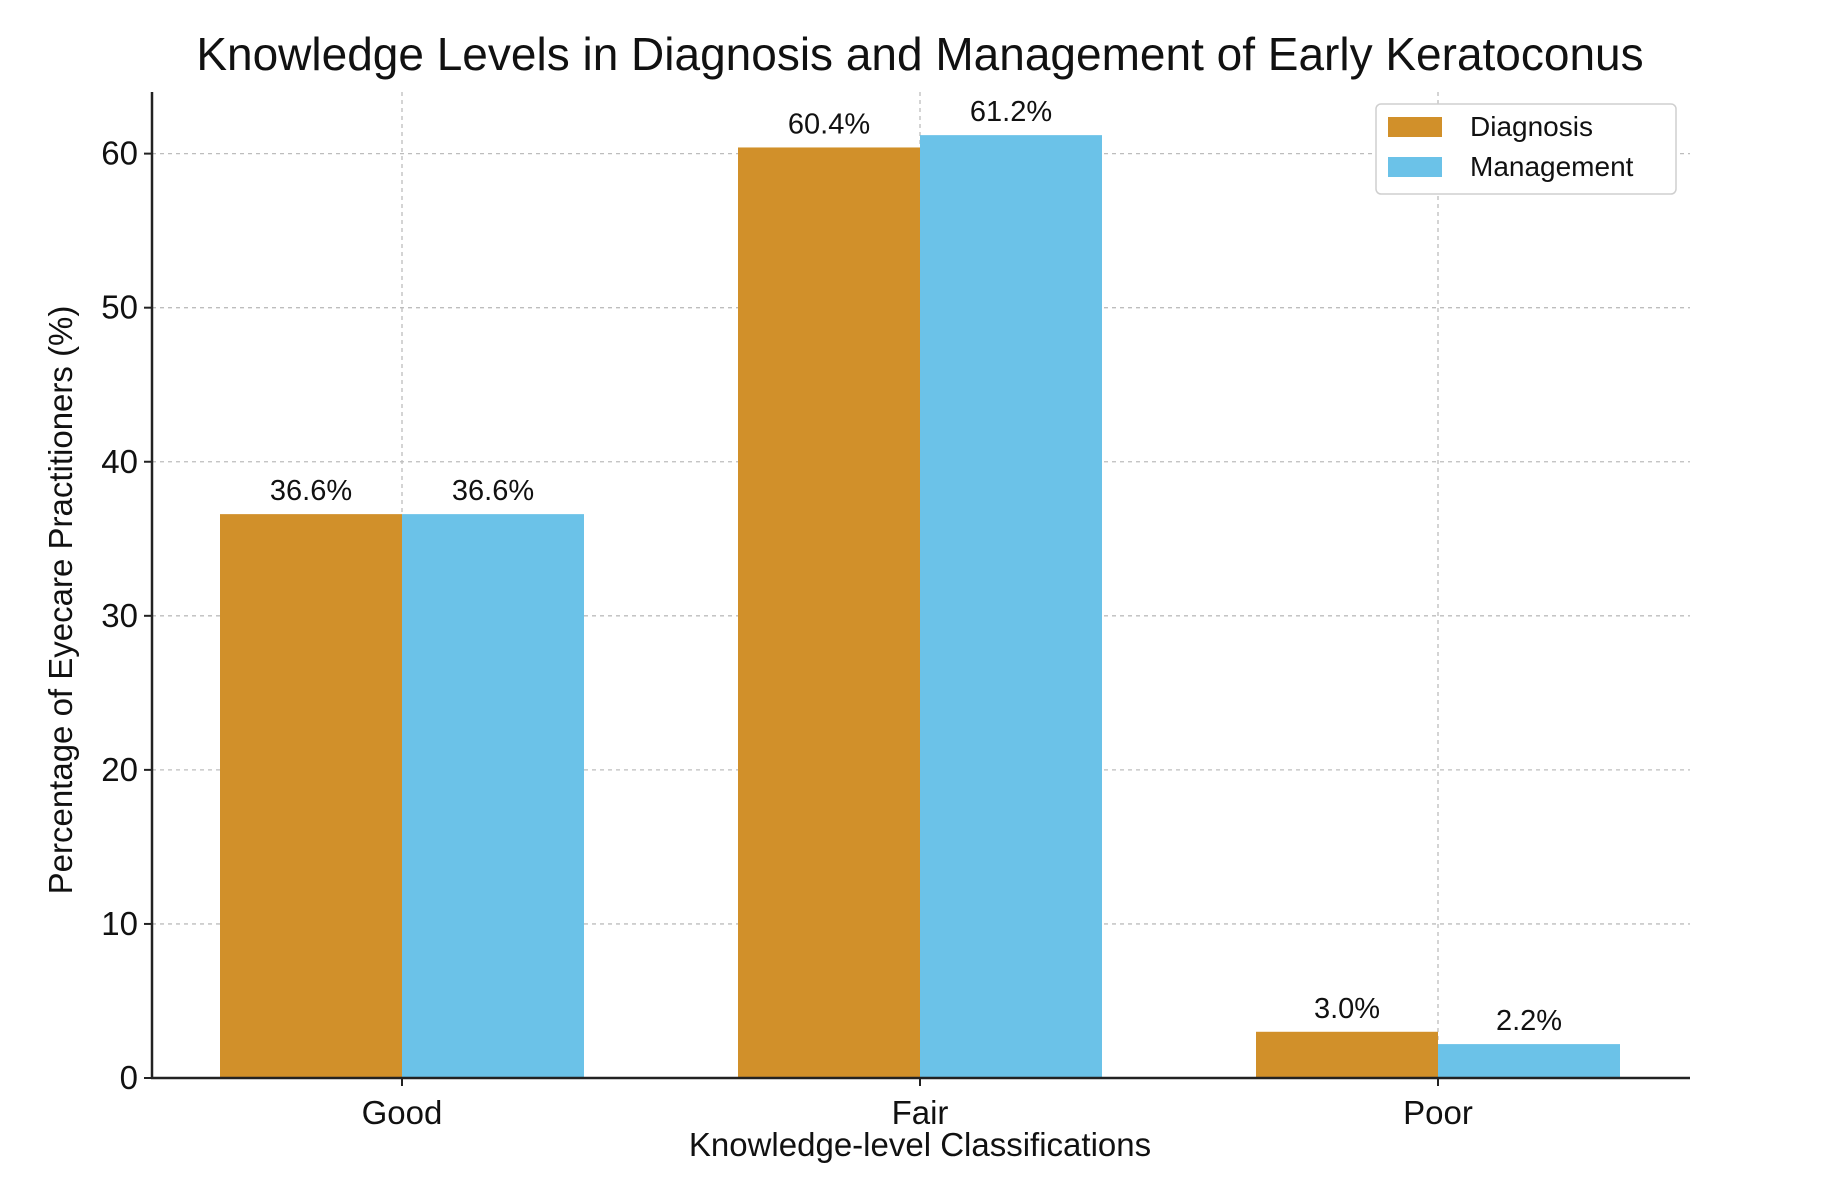  I want to click on legend-box, so click(1526, 149).